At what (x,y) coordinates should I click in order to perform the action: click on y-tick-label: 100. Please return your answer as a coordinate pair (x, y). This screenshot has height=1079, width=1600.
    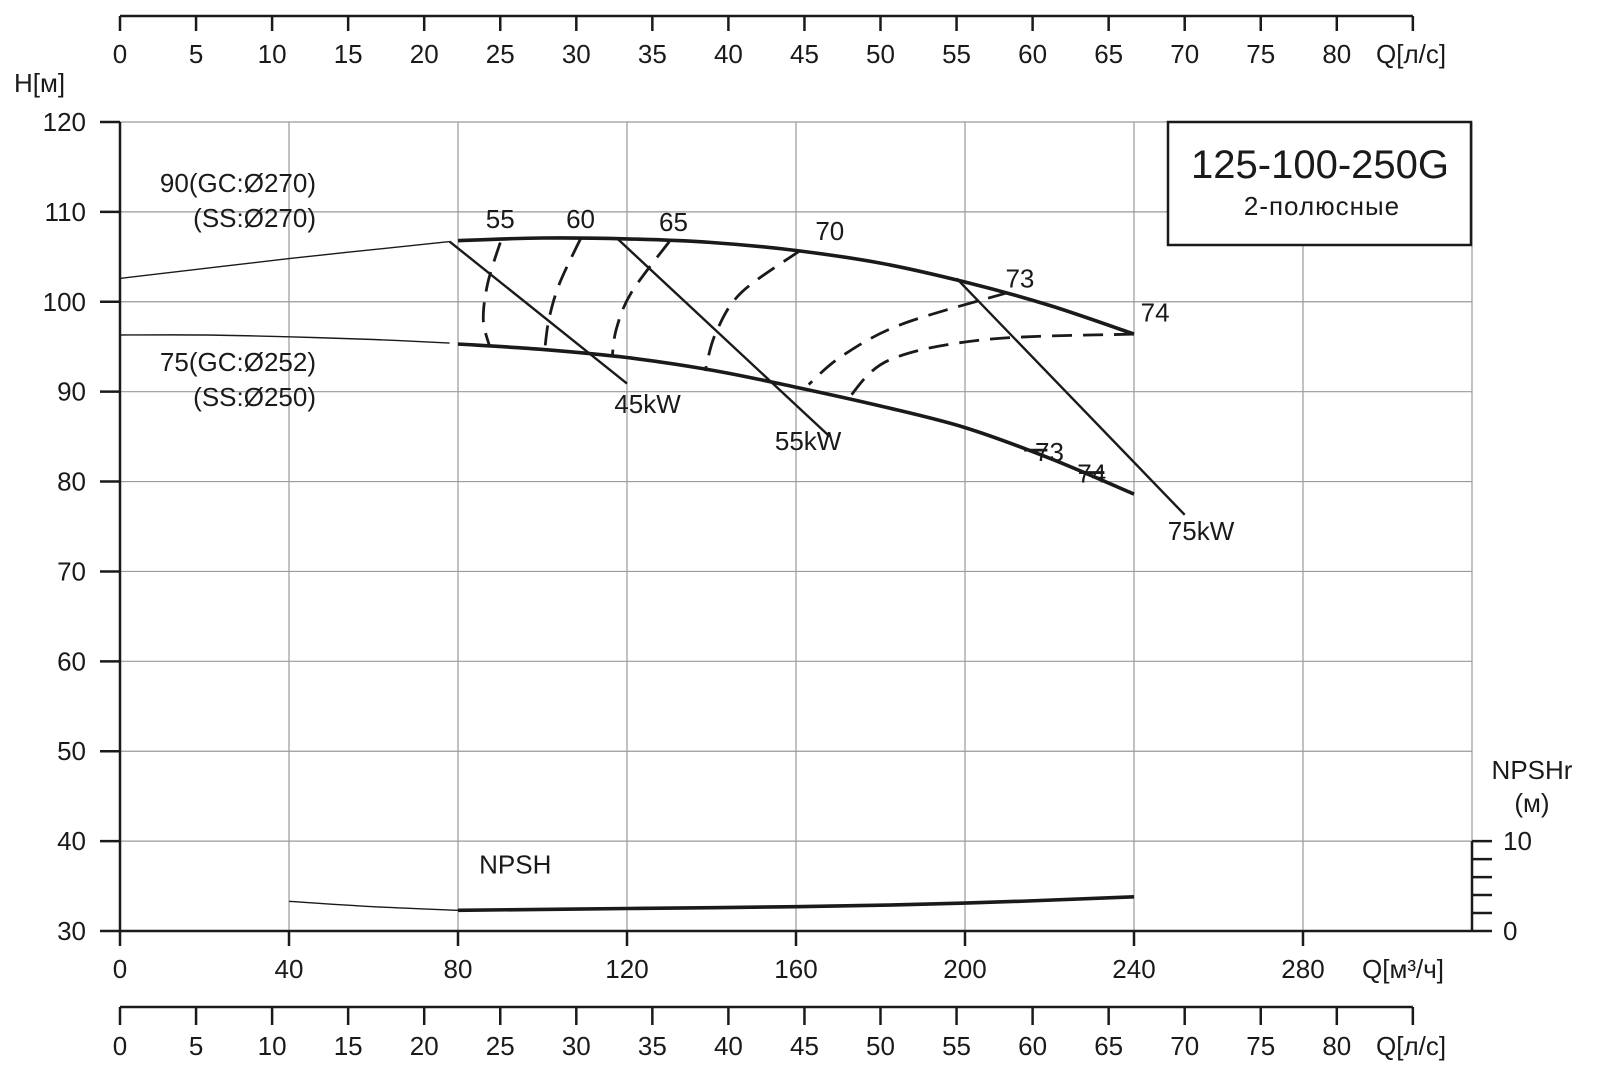
    Looking at the image, I should click on (64, 302).